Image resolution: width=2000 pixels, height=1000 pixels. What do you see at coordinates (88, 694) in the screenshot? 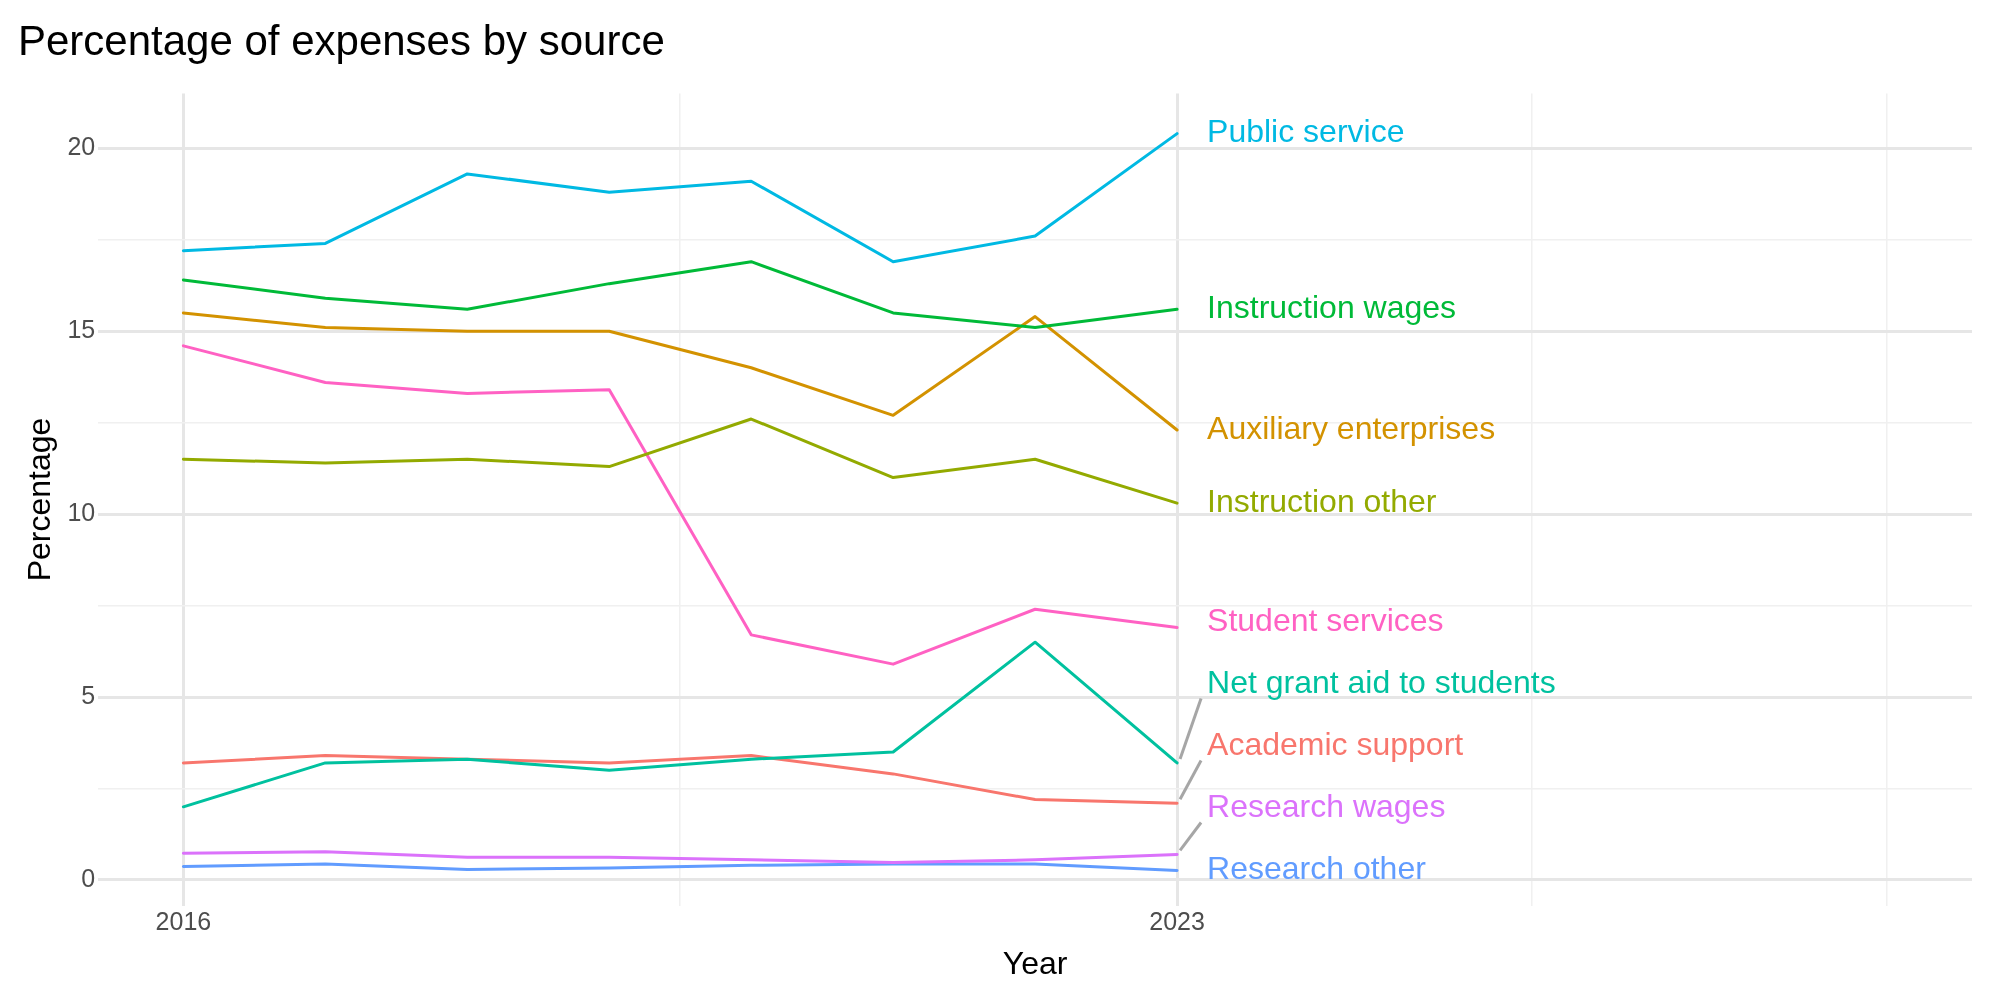
I see `y-tick-label: 5` at bounding box center [88, 694].